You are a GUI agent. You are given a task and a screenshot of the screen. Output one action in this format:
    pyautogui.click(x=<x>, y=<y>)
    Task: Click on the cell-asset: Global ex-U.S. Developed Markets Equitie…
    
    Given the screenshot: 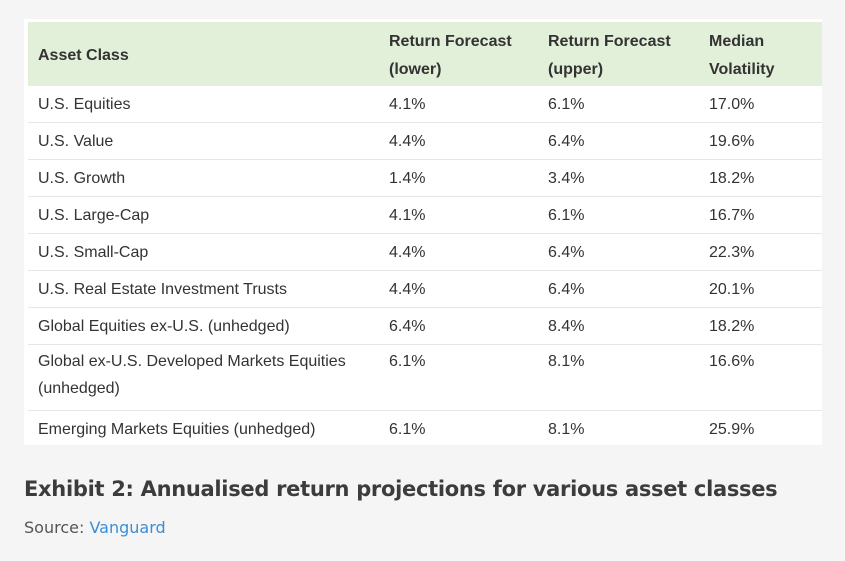 What is the action you would take?
    pyautogui.click(x=203, y=377)
    